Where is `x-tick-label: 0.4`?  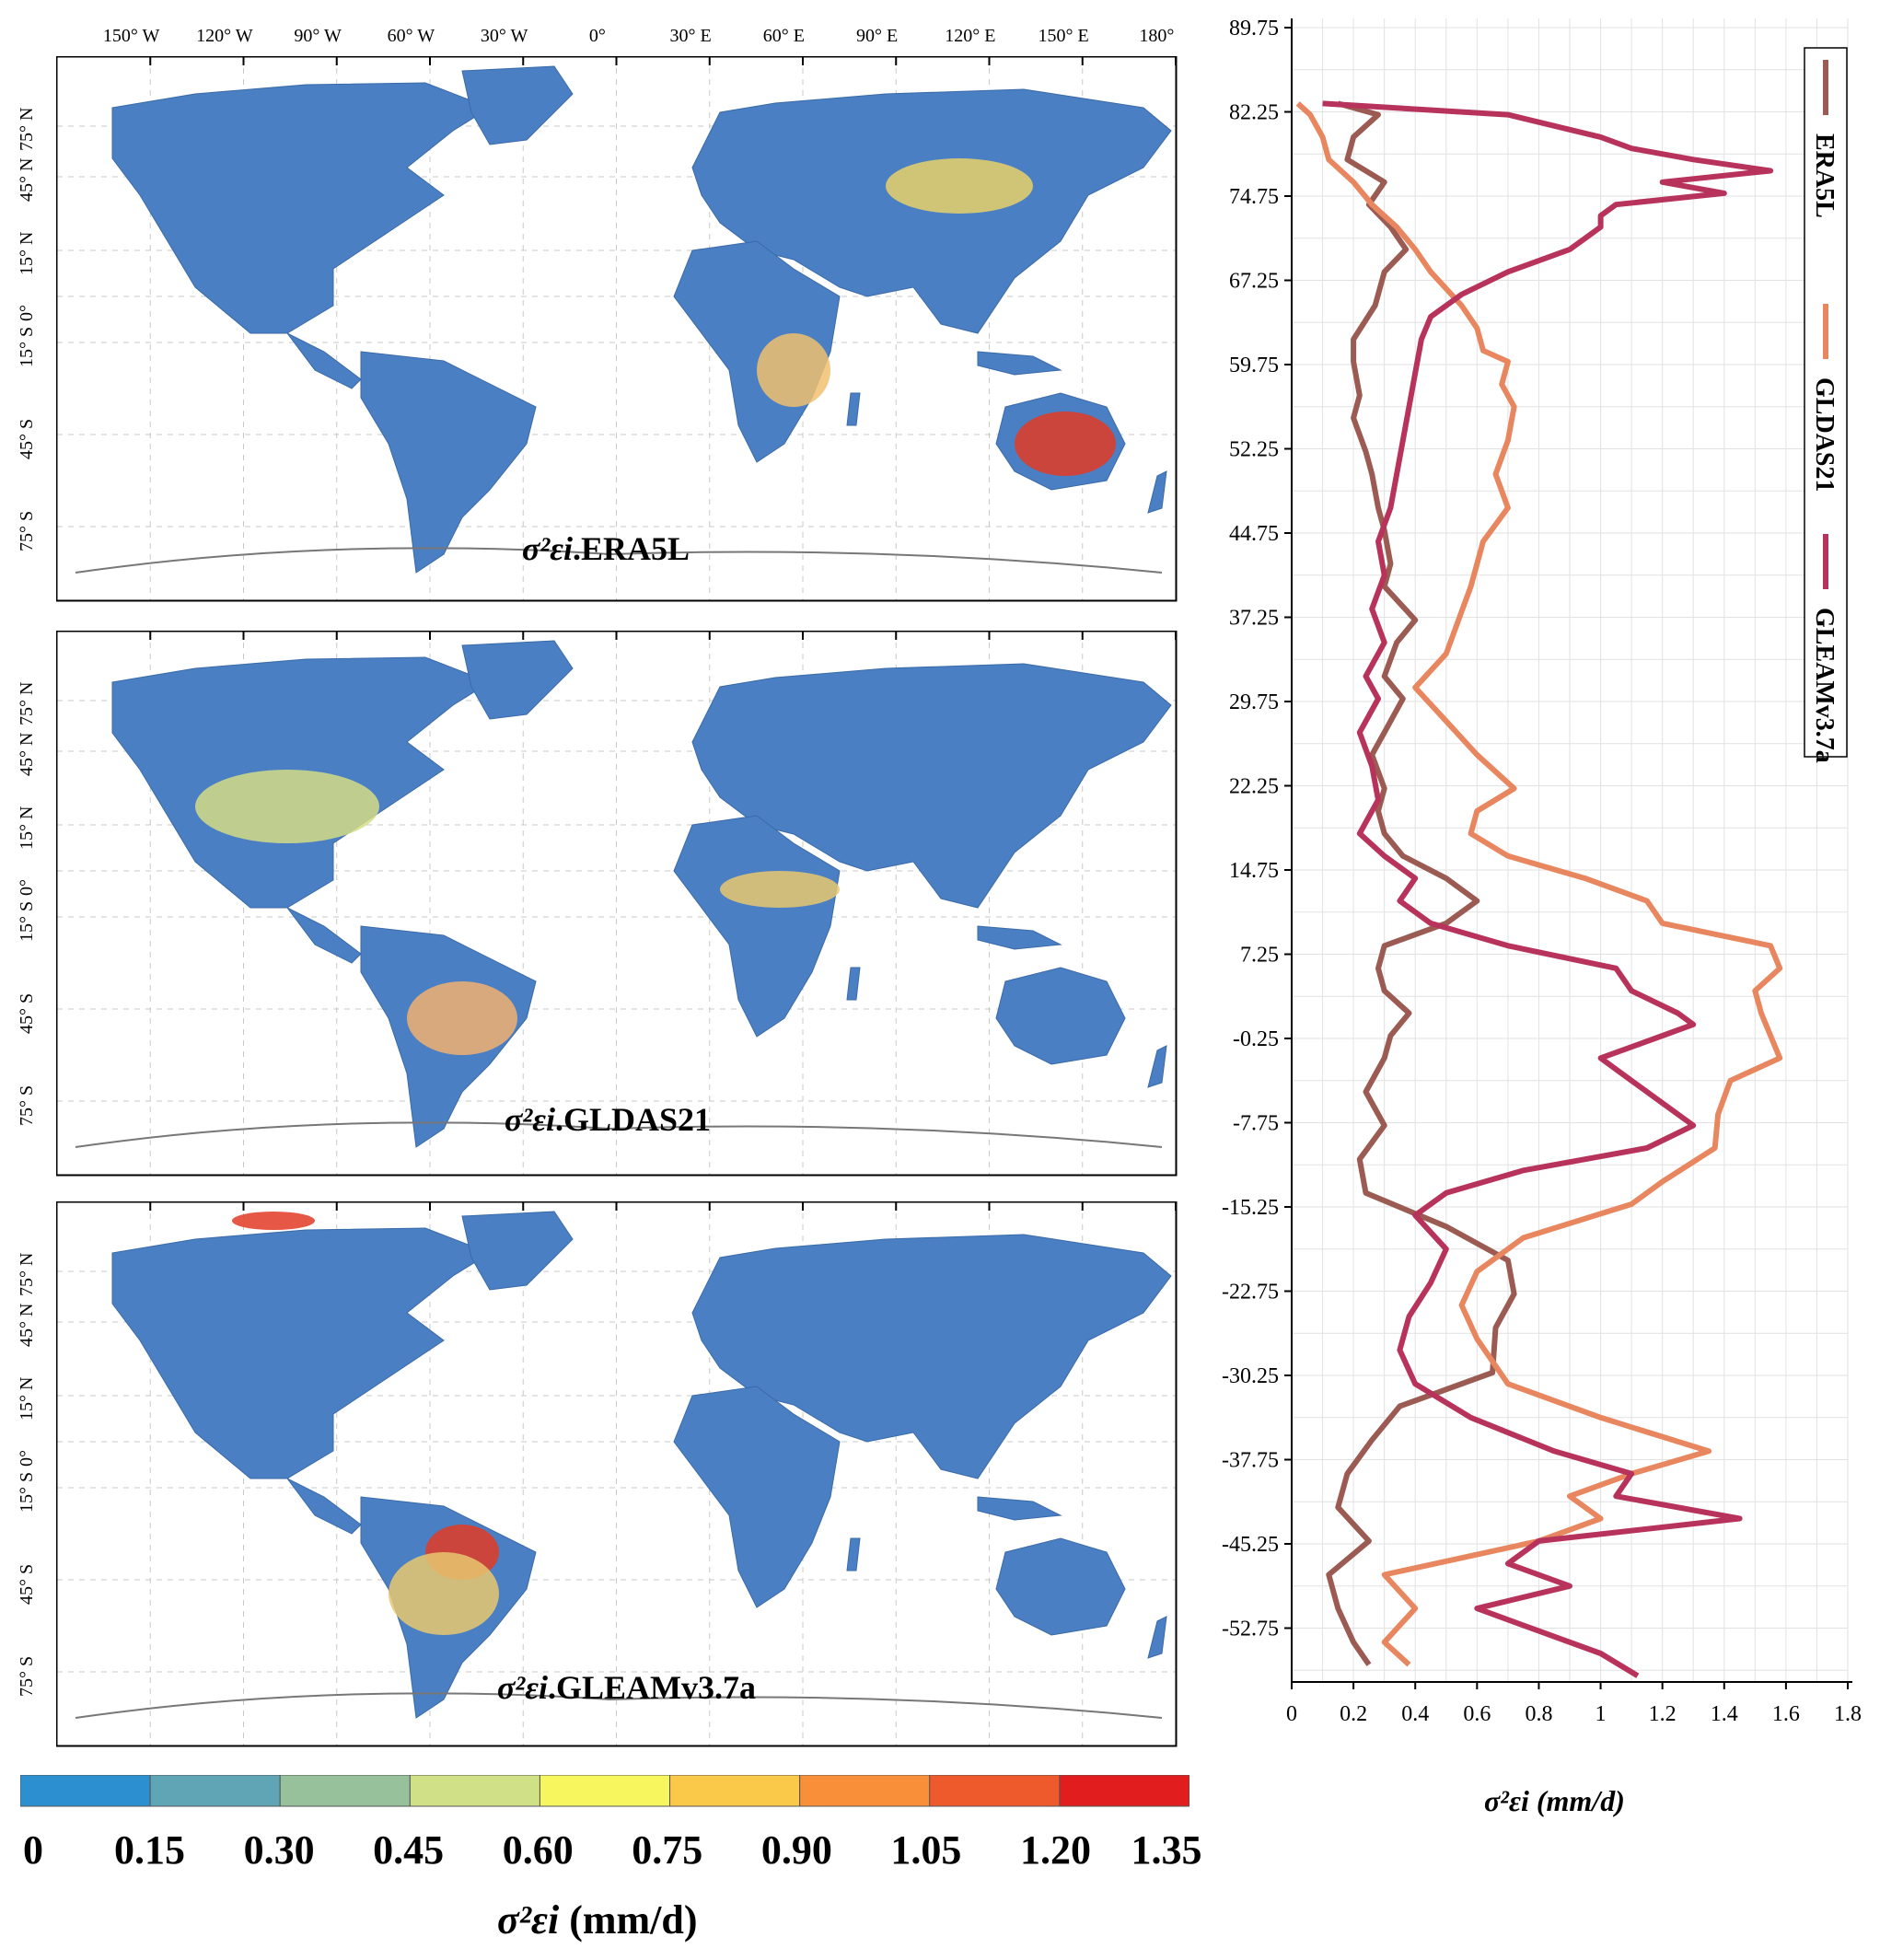
x-tick-label: 0.4 is located at coordinates (1415, 1714).